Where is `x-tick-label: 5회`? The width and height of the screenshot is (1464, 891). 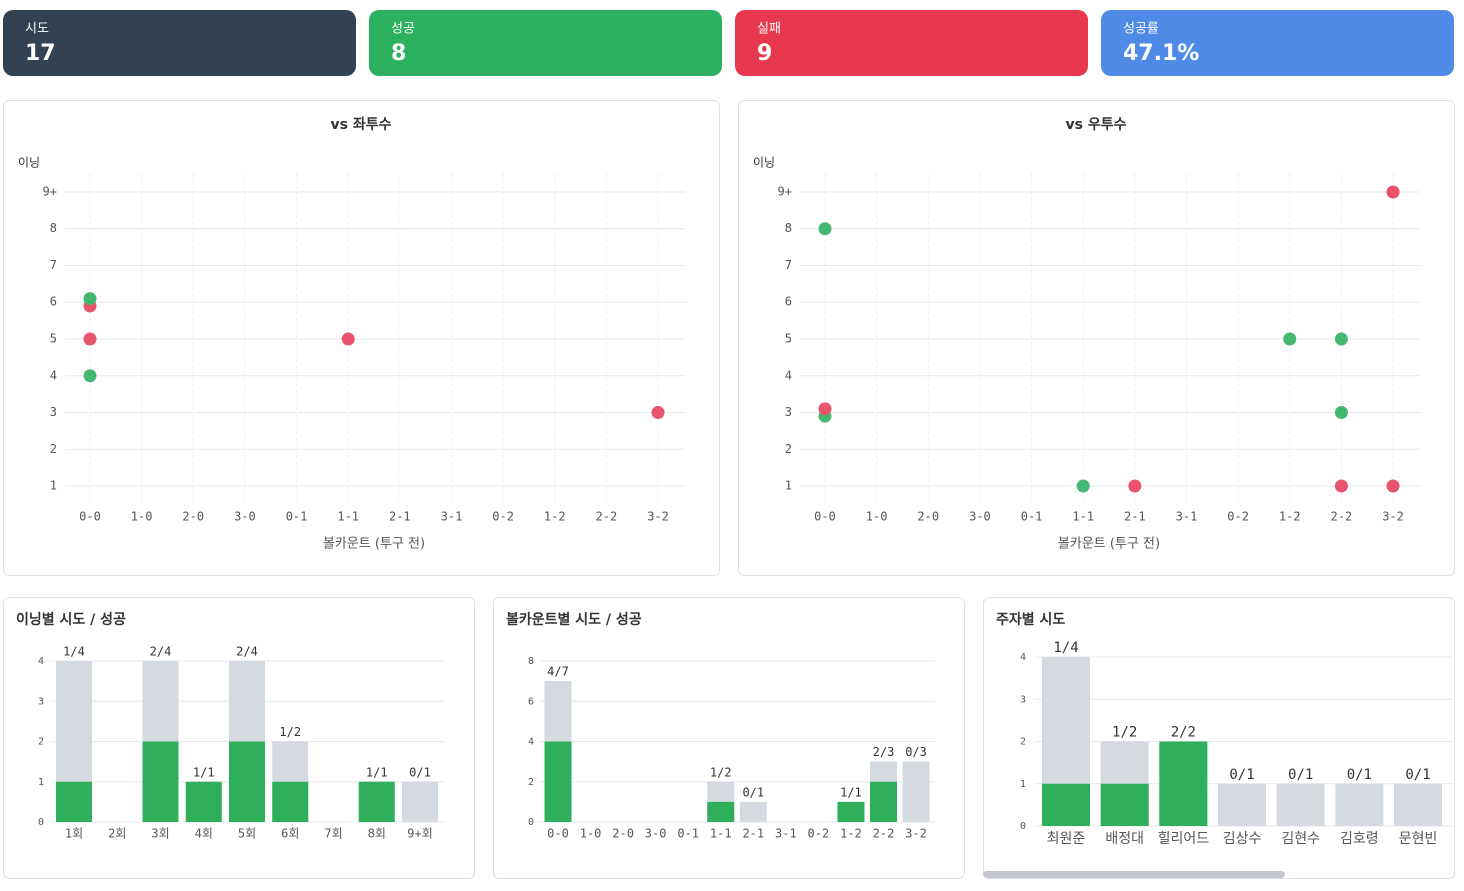
x-tick-label: 5회 is located at coordinates (247, 834).